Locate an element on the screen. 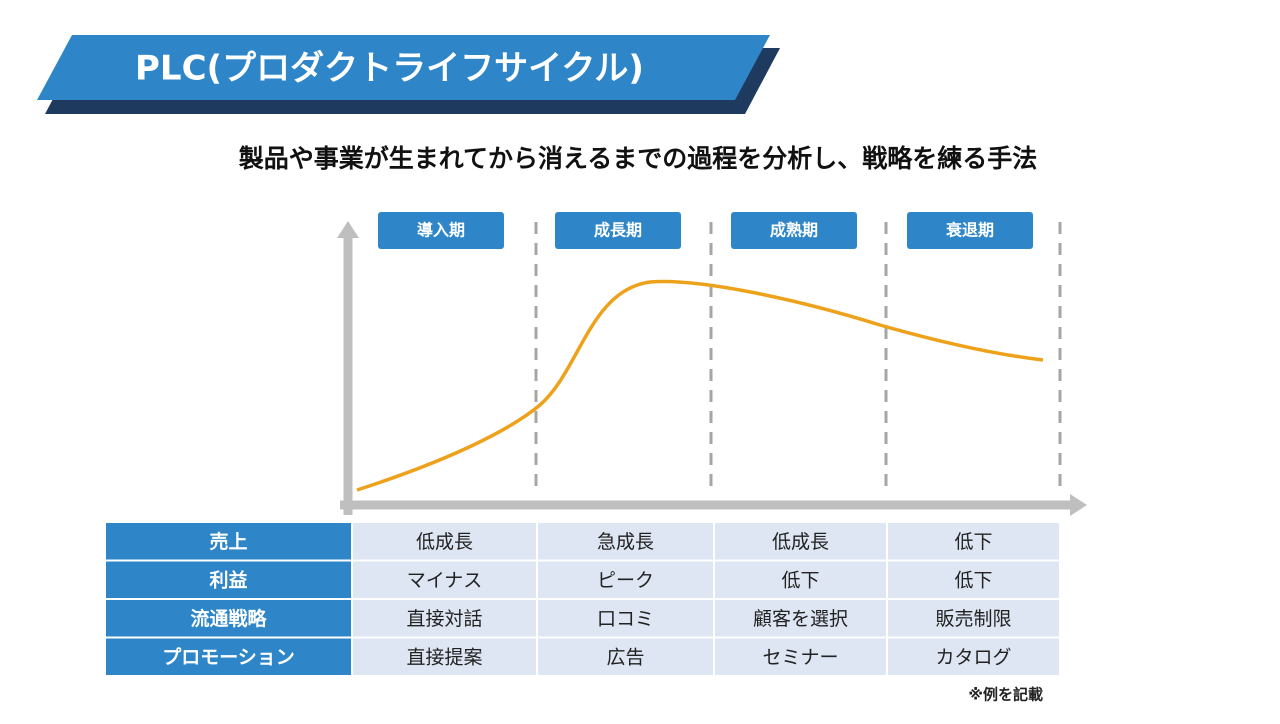  subtitle: 製品や事業が生まれてから消えるまでの過程を分析し、戦略を練る手法 is located at coordinates (638, 158).